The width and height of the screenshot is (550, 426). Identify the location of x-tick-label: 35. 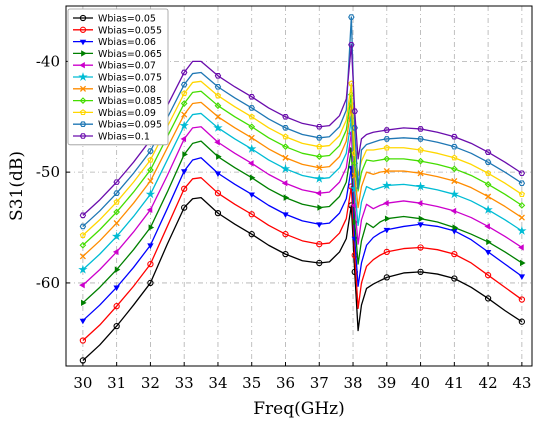
(251, 383).